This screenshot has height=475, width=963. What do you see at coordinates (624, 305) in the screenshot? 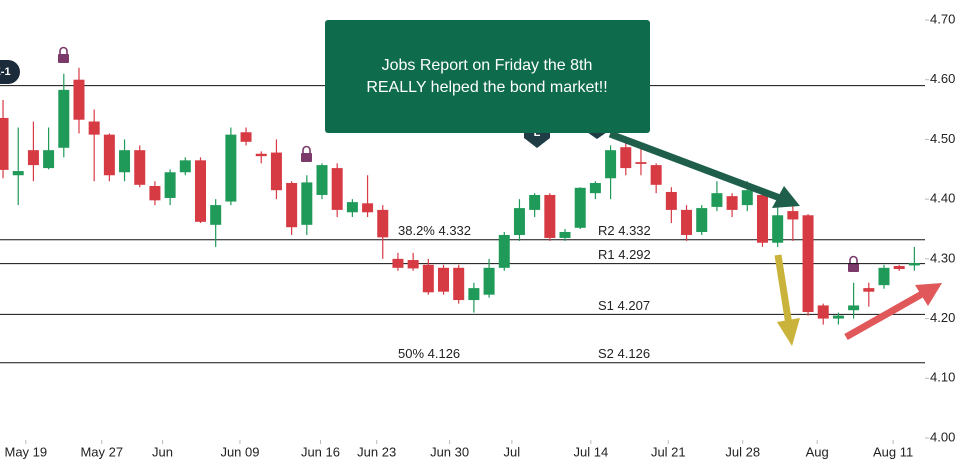
I see `level-label: S1 4.207` at bounding box center [624, 305].